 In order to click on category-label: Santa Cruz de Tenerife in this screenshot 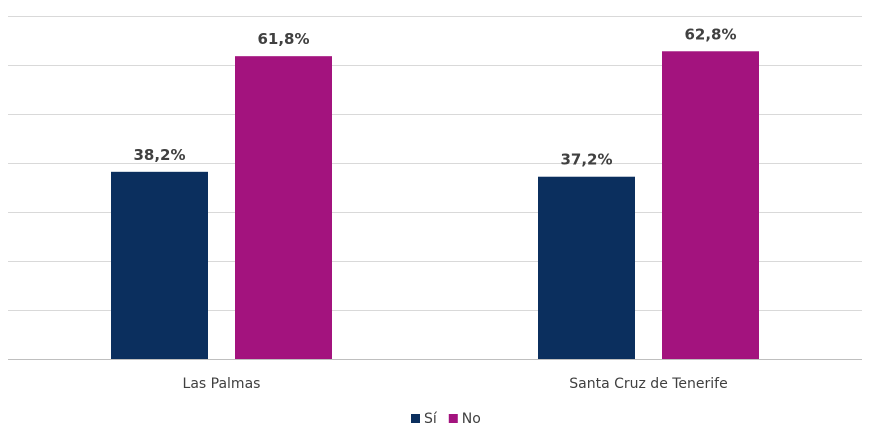, I will do `click(648, 384)`.